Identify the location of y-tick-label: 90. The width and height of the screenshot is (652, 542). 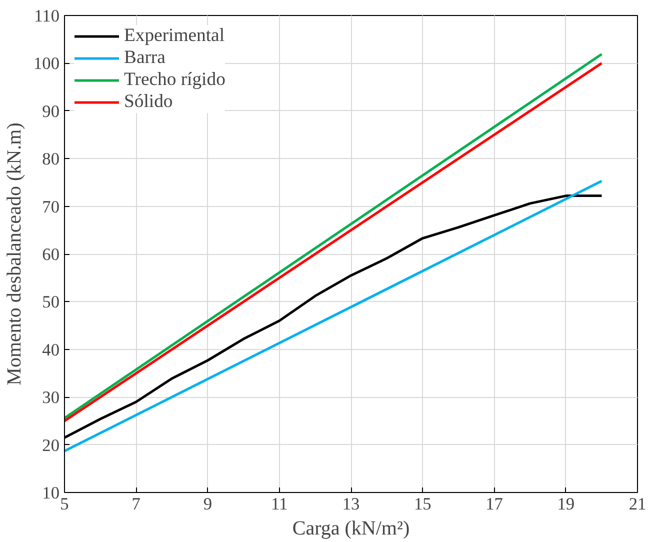
(51, 111).